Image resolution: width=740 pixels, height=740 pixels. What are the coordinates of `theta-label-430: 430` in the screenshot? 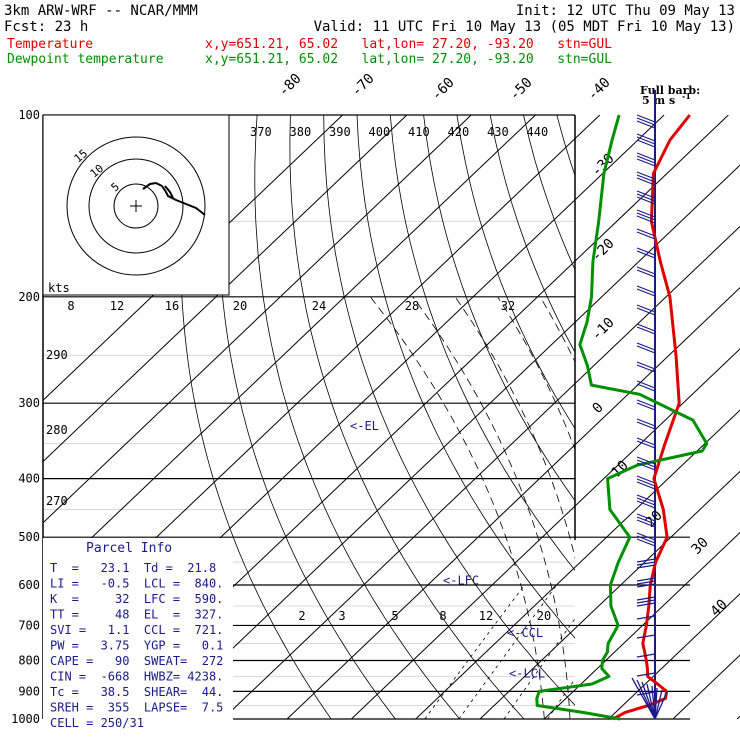 It's located at (498, 132).